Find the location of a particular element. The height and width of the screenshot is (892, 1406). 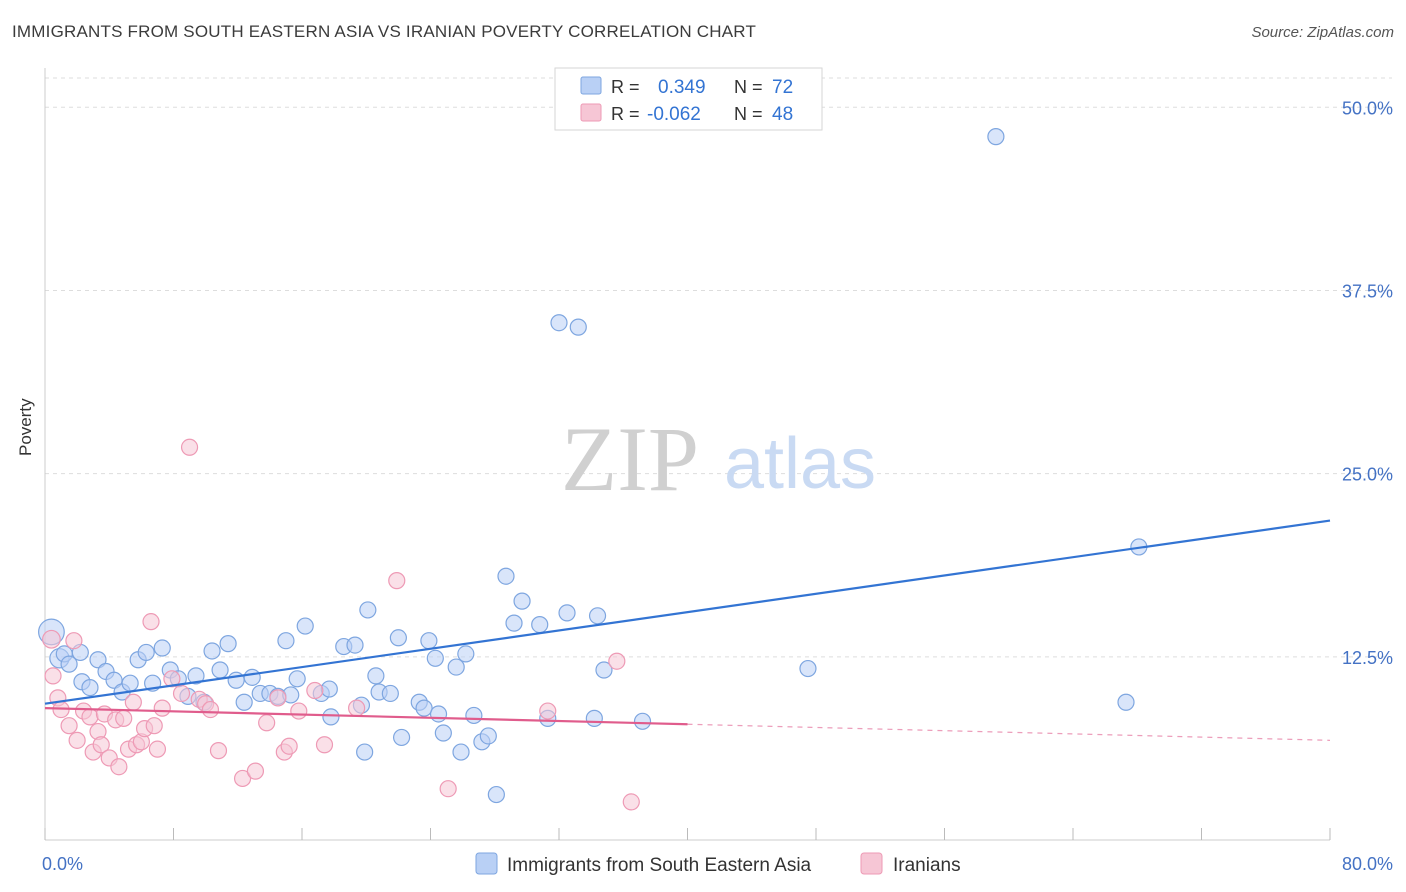

legend-r-label-pink: R = is located at coordinates (625, 114).